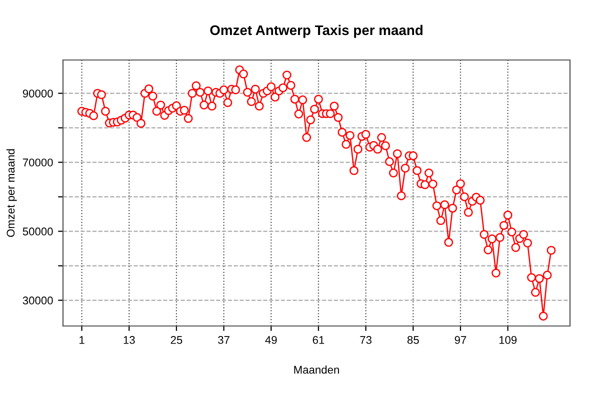 Image resolution: width=600 pixels, height=400 pixels. What do you see at coordinates (366, 340) in the screenshot?
I see `x-tick-label: 73` at bounding box center [366, 340].